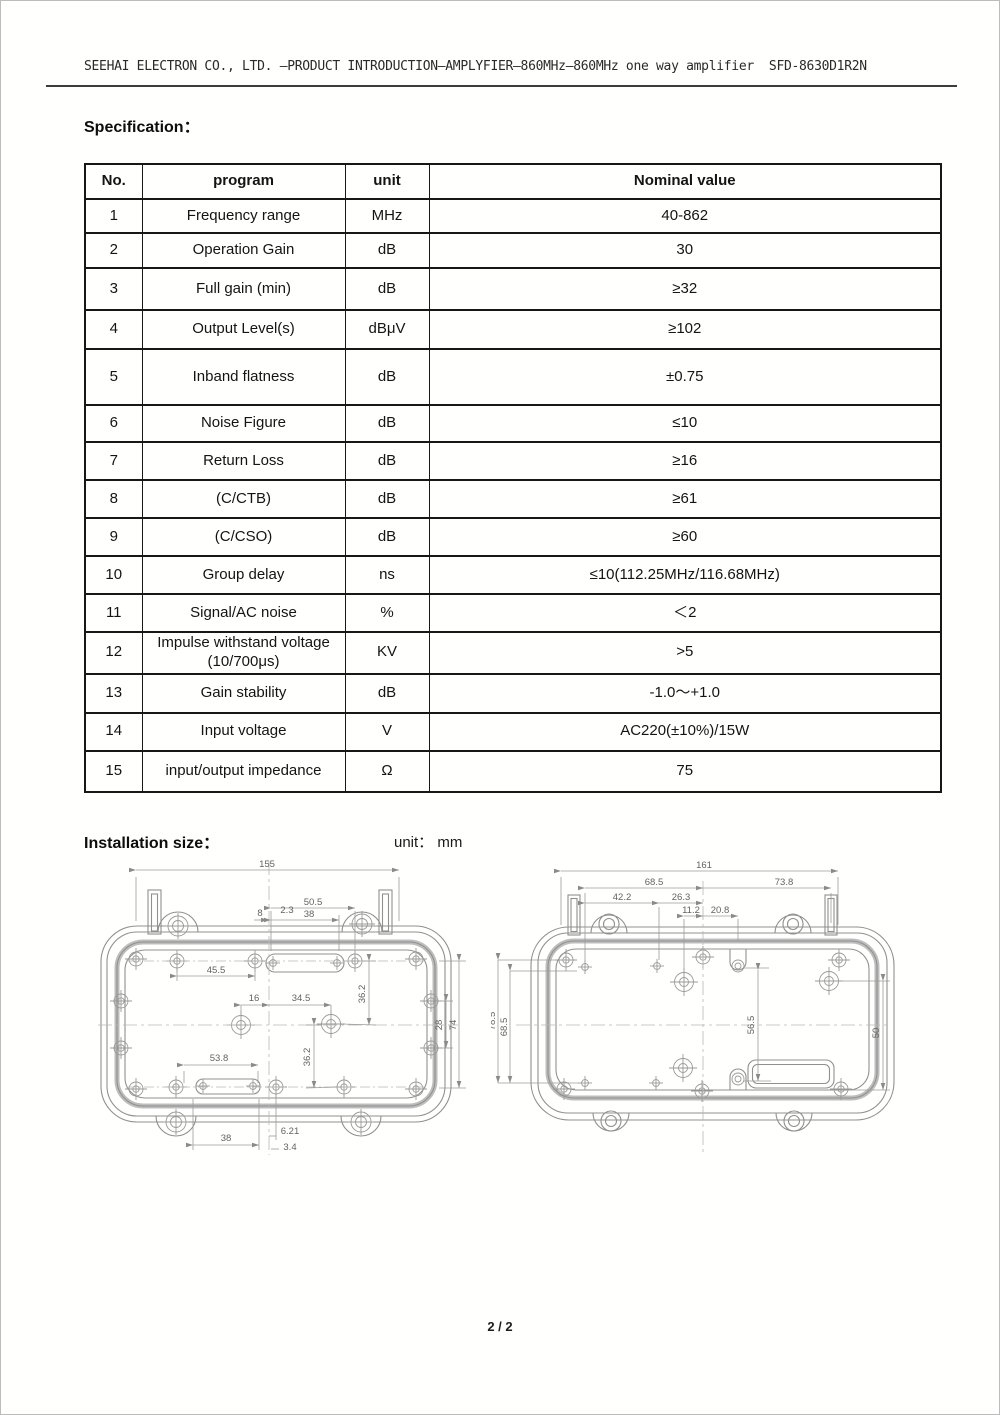 Image resolution: width=1000 pixels, height=1415 pixels. What do you see at coordinates (216, 970) in the screenshot?
I see `dim-label: 45.5` at bounding box center [216, 970].